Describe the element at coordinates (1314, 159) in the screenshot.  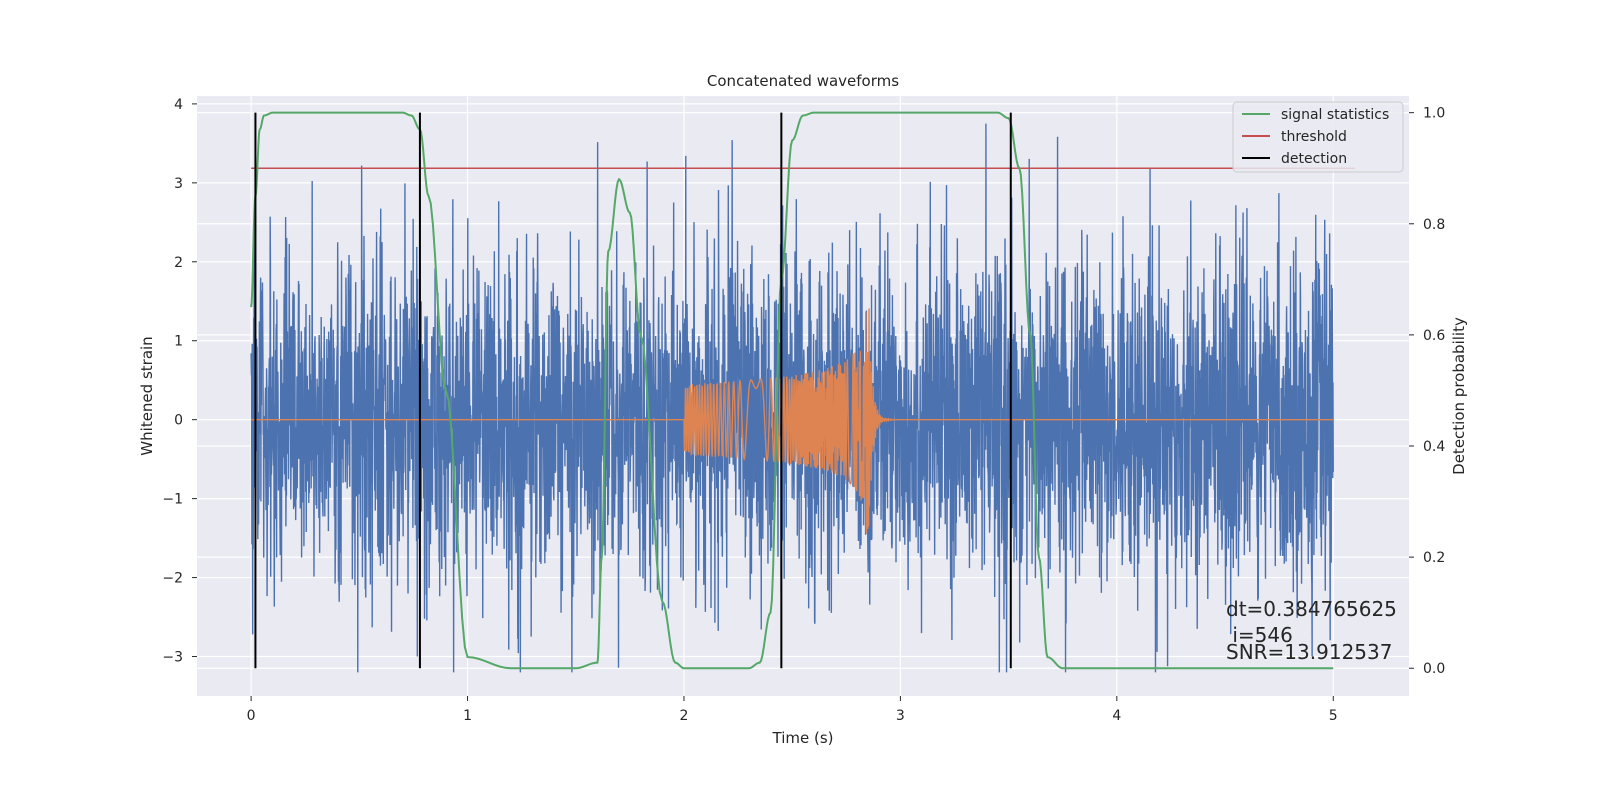
I see `legend-label-detection: detection` at that location.